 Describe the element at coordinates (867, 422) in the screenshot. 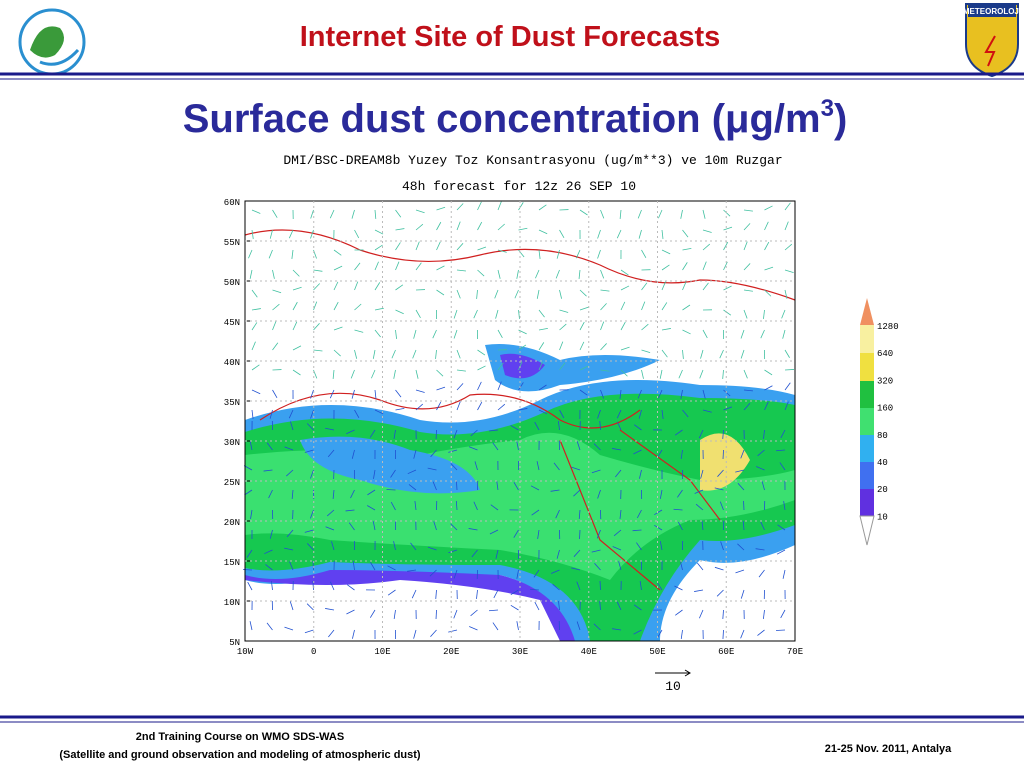

I see `colorbar` at that location.